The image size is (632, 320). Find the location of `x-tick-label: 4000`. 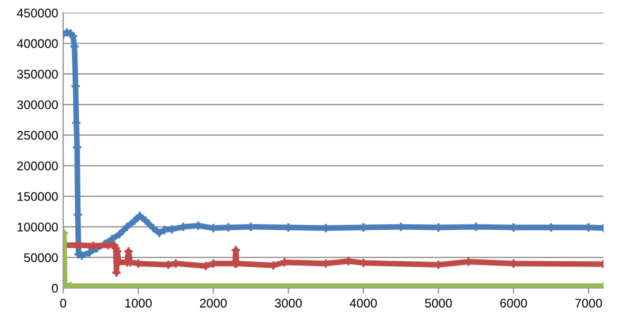

x-tick-label: 4000 is located at coordinates (363, 303).